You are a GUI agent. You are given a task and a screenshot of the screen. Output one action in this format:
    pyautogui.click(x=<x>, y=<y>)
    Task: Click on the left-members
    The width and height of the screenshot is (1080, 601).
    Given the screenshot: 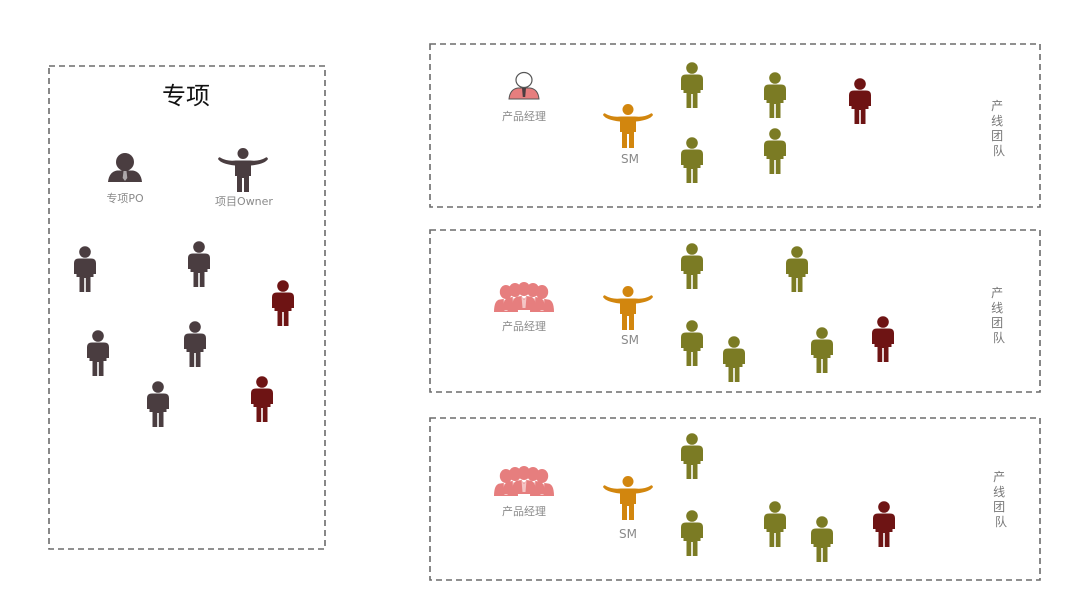 What is the action you would take?
    pyautogui.click(x=184, y=334)
    